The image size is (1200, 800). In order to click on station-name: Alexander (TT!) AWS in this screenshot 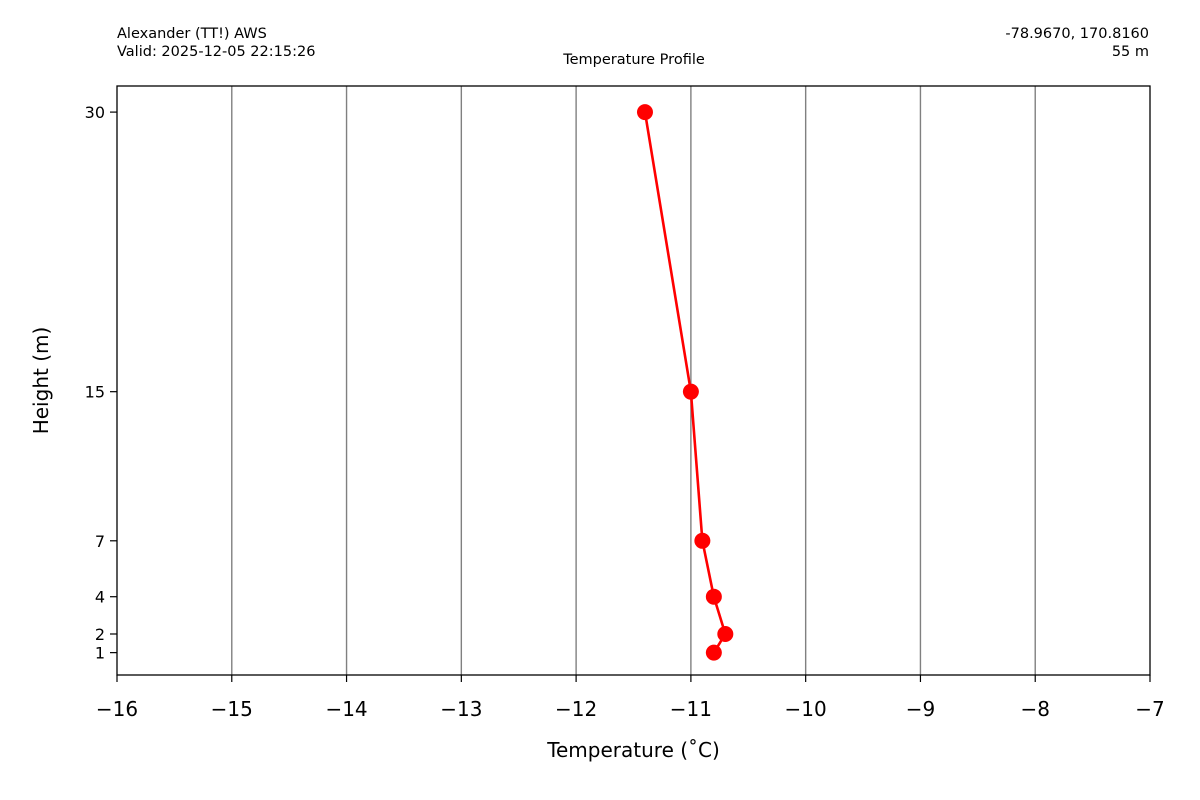, I will do `click(192, 34)`.